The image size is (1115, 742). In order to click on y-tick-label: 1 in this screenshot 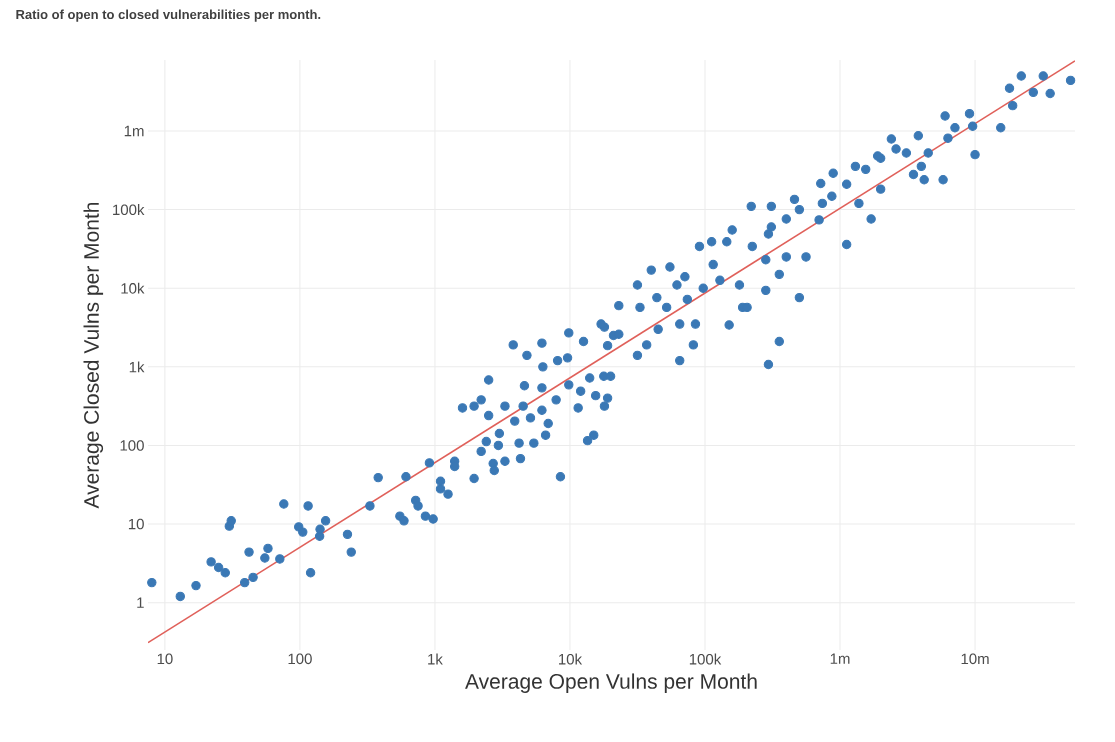, I will do `click(140, 602)`.